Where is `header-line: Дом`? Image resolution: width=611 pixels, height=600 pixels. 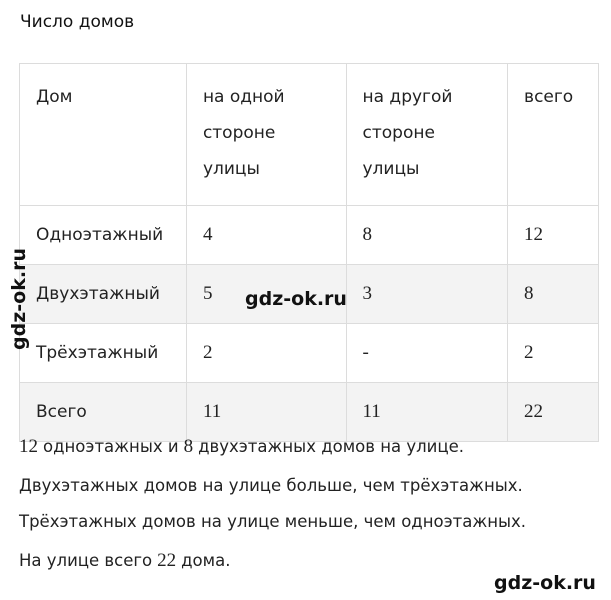
header-line: Дом is located at coordinates (54, 97).